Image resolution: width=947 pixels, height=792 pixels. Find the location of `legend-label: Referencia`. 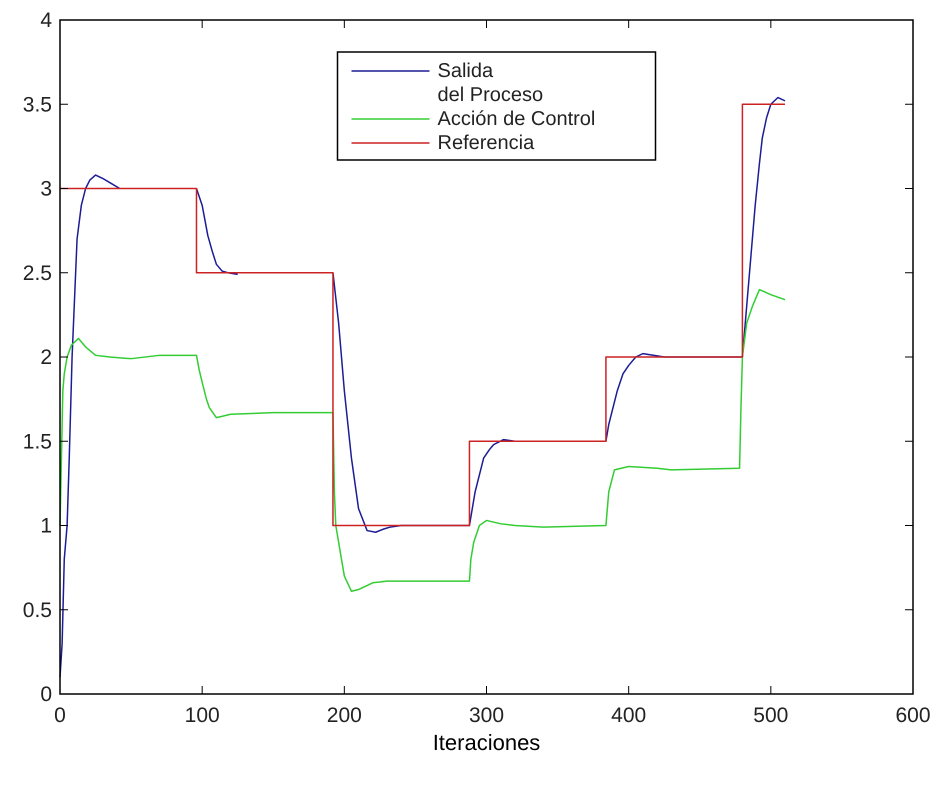

legend-label: Referencia is located at coordinates (487, 143).